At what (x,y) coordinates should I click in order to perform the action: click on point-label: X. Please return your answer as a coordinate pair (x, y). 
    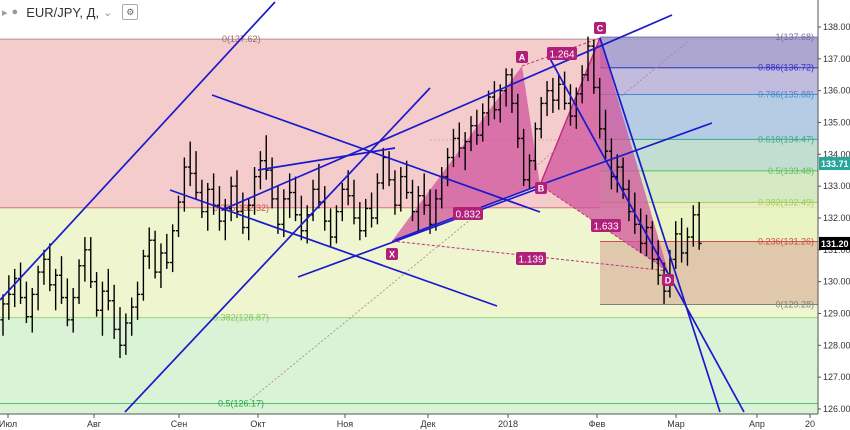
    Looking at the image, I should click on (392, 255).